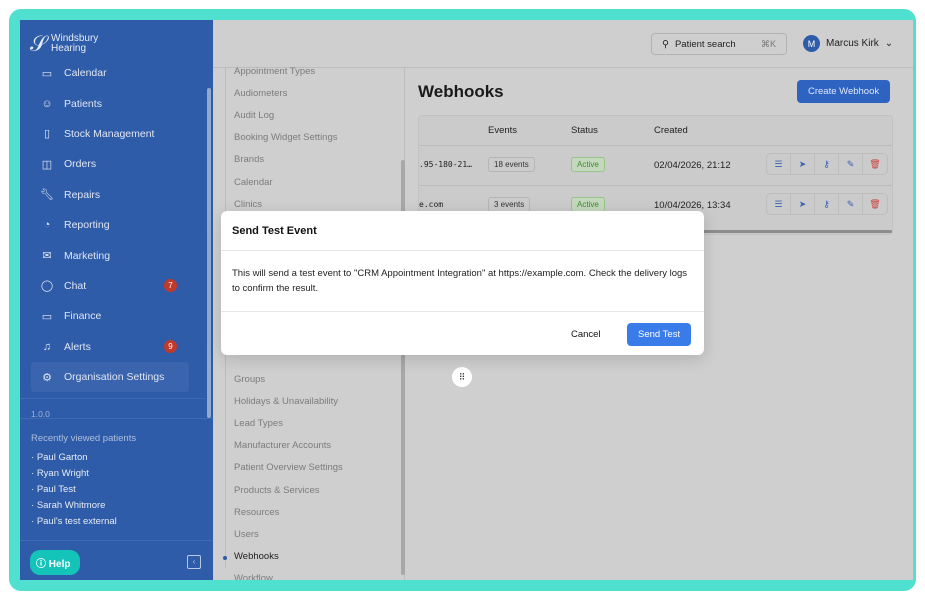 The height and width of the screenshot is (600, 925). I want to click on search-label: Patient search, so click(705, 44).